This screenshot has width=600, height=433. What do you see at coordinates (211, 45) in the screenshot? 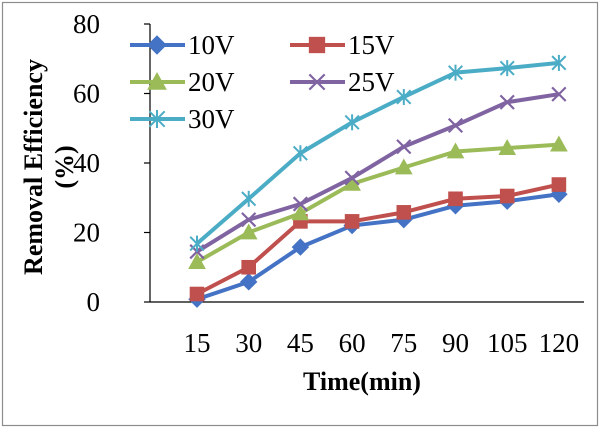
I see `legend-label: 10V` at bounding box center [211, 45].